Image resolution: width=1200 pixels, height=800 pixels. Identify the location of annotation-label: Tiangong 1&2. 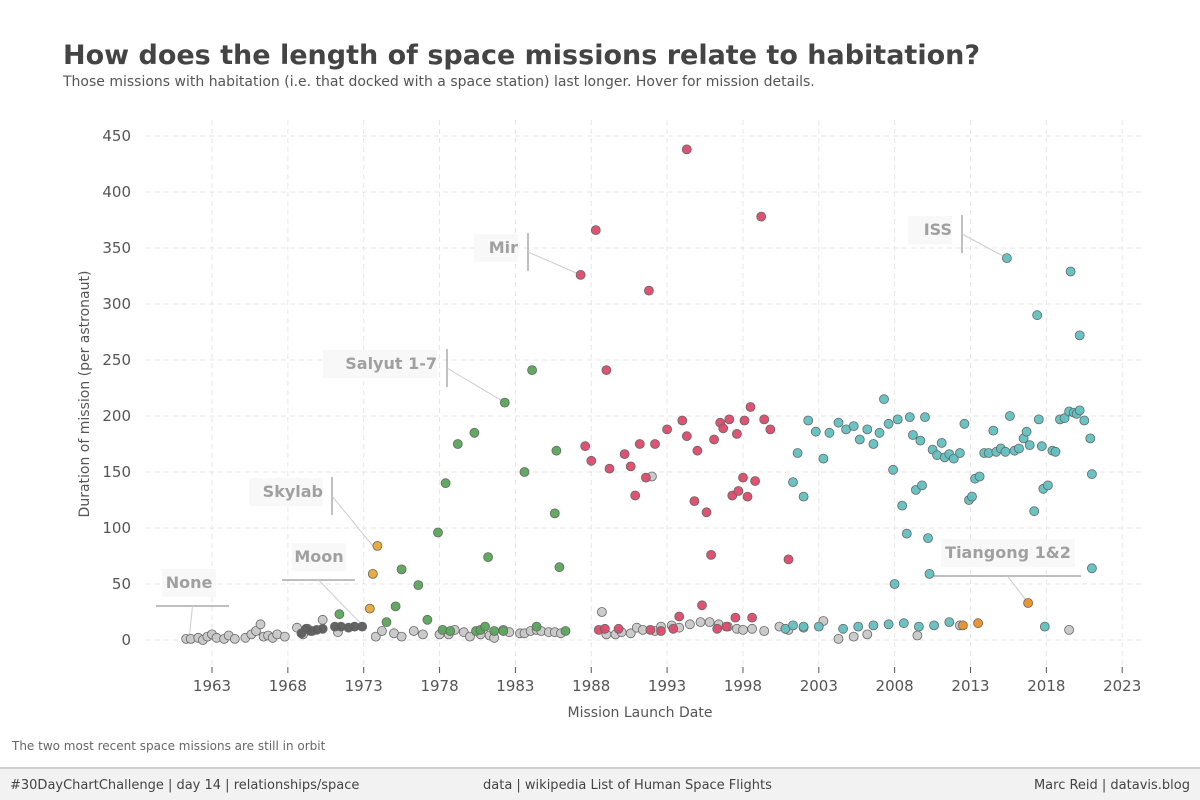
(1008, 552).